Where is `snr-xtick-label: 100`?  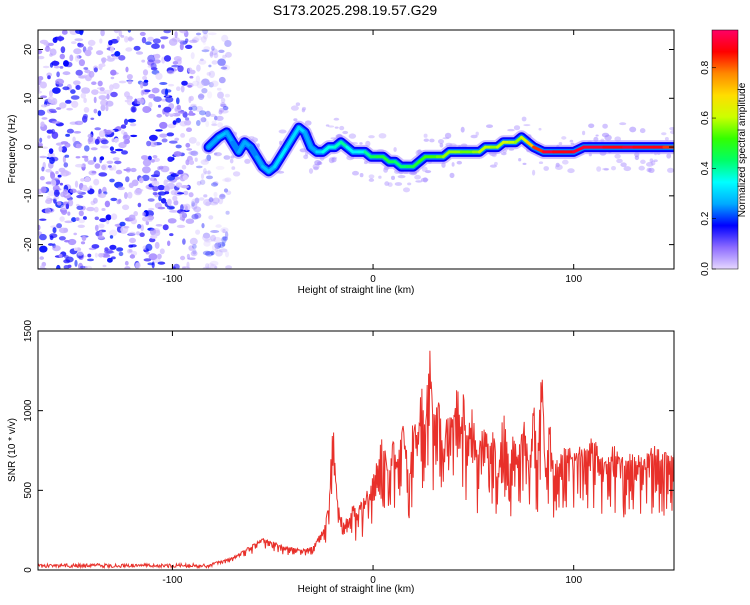 snr-xtick-label: 100 is located at coordinates (573, 580).